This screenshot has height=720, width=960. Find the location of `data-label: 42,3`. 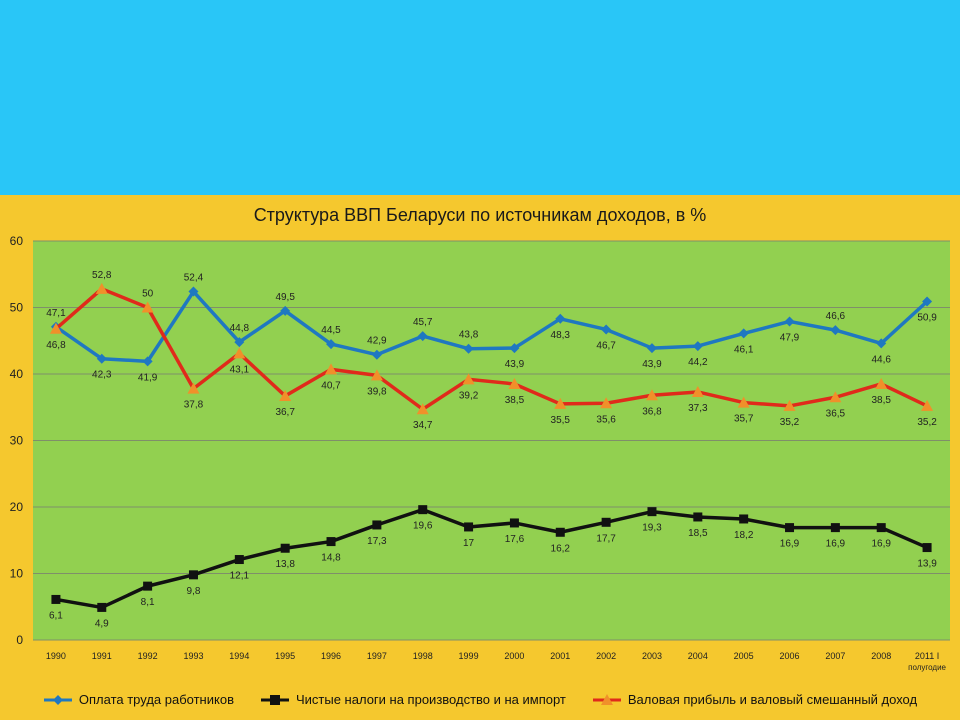

data-label: 42,3 is located at coordinates (102, 375).